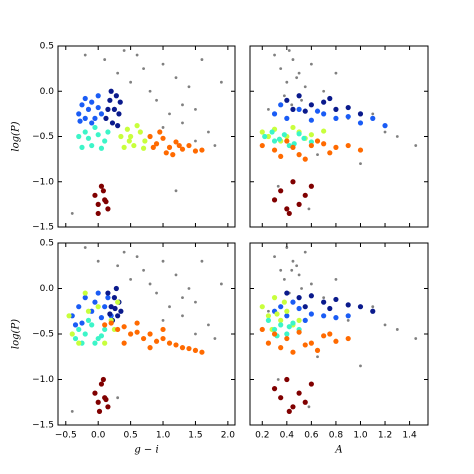  Describe the element at coordinates (360, 436) in the screenshot. I see `x-tick-label: 1.0` at that location.